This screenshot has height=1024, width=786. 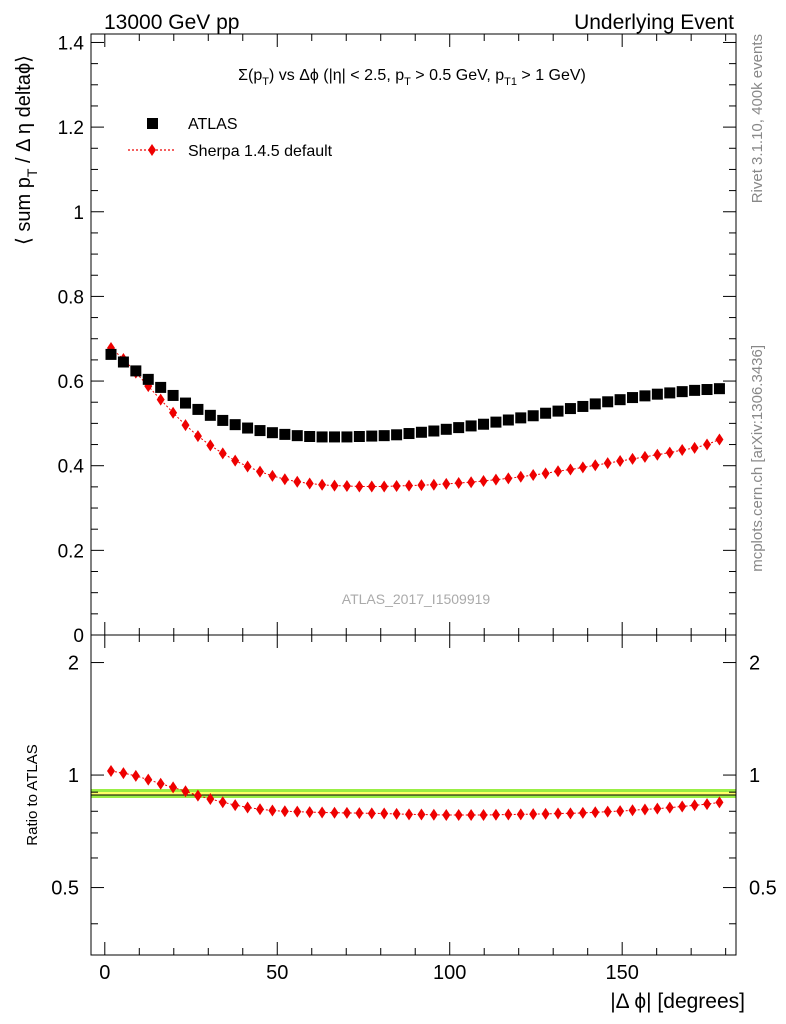 What do you see at coordinates (152, 123) in the screenshot?
I see `legend-atlas-marker` at bounding box center [152, 123].